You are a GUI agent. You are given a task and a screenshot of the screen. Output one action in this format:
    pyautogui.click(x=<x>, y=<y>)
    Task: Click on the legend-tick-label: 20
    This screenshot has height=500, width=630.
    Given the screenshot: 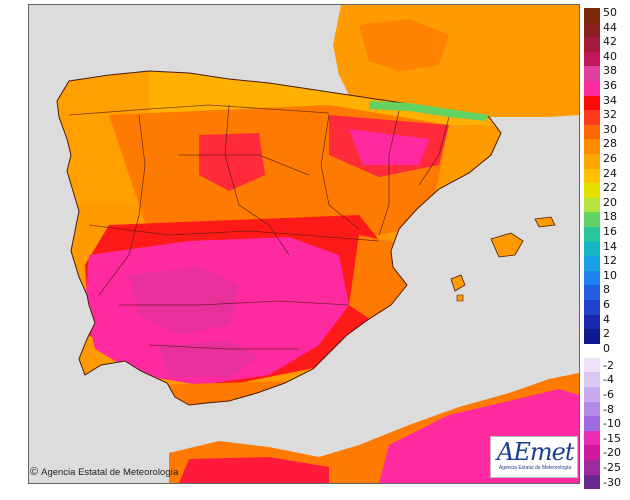 What is the action you would take?
    pyautogui.click(x=610, y=202)
    